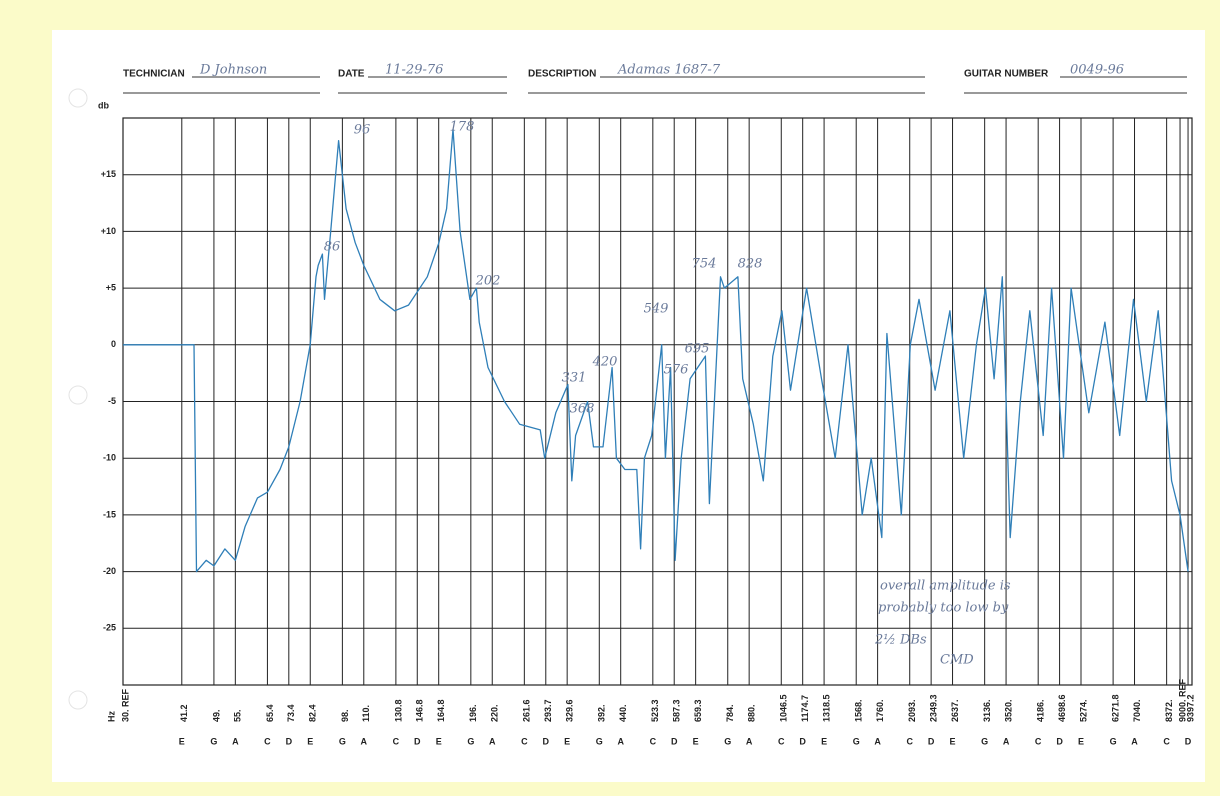  What do you see at coordinates (1008, 710) in the screenshot?
I see `x-tick-label: 3520.` at bounding box center [1008, 710].